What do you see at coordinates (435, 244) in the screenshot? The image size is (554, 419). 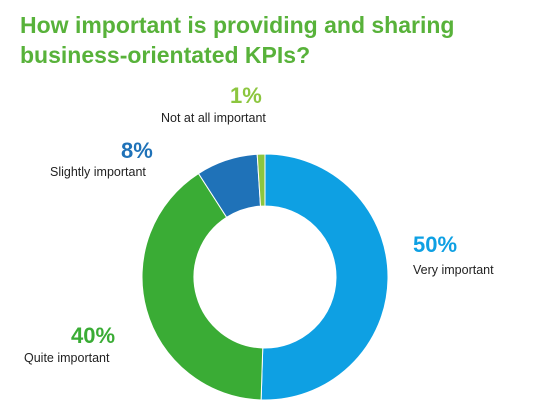 I see `pct-very-important: 50%` at bounding box center [435, 244].